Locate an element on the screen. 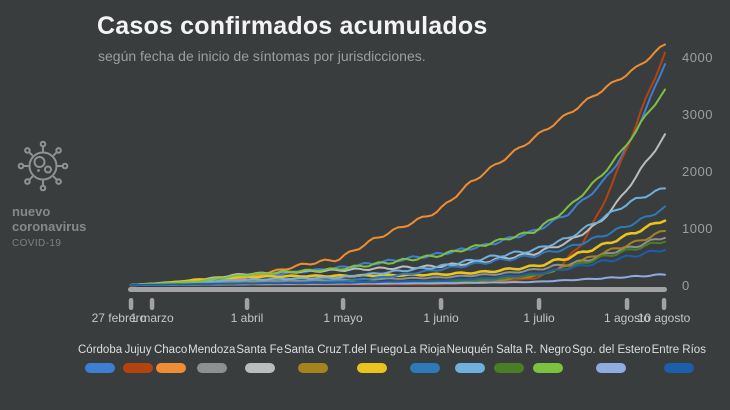  legend-item-santa-fe: Santa Fe is located at coordinates (259, 358).